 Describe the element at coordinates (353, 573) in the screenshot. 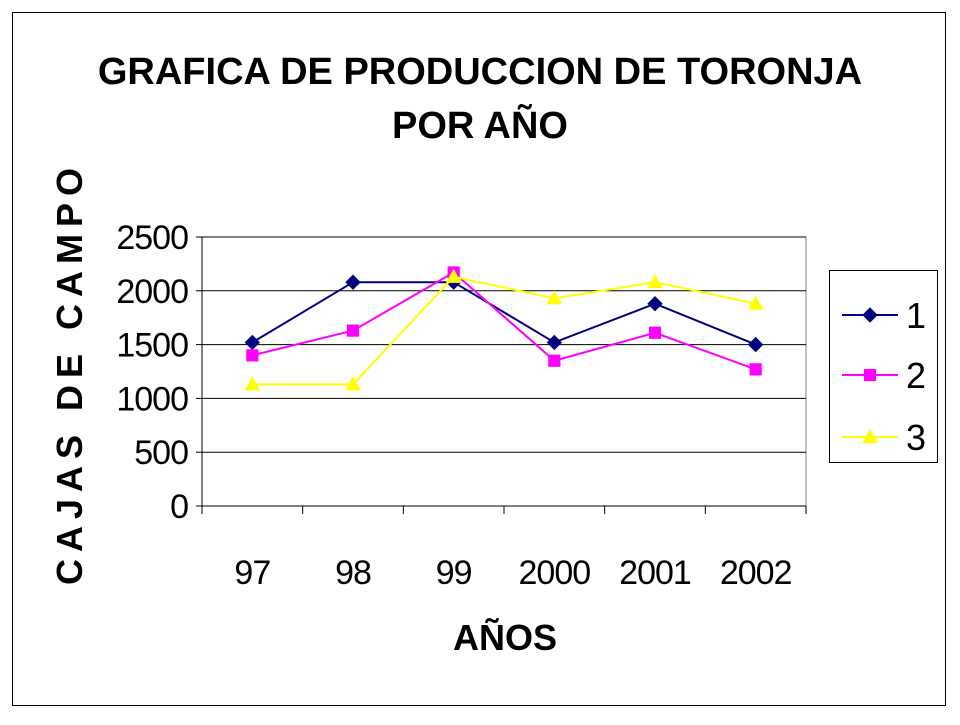

I see `x-tick-label: 98` at that location.